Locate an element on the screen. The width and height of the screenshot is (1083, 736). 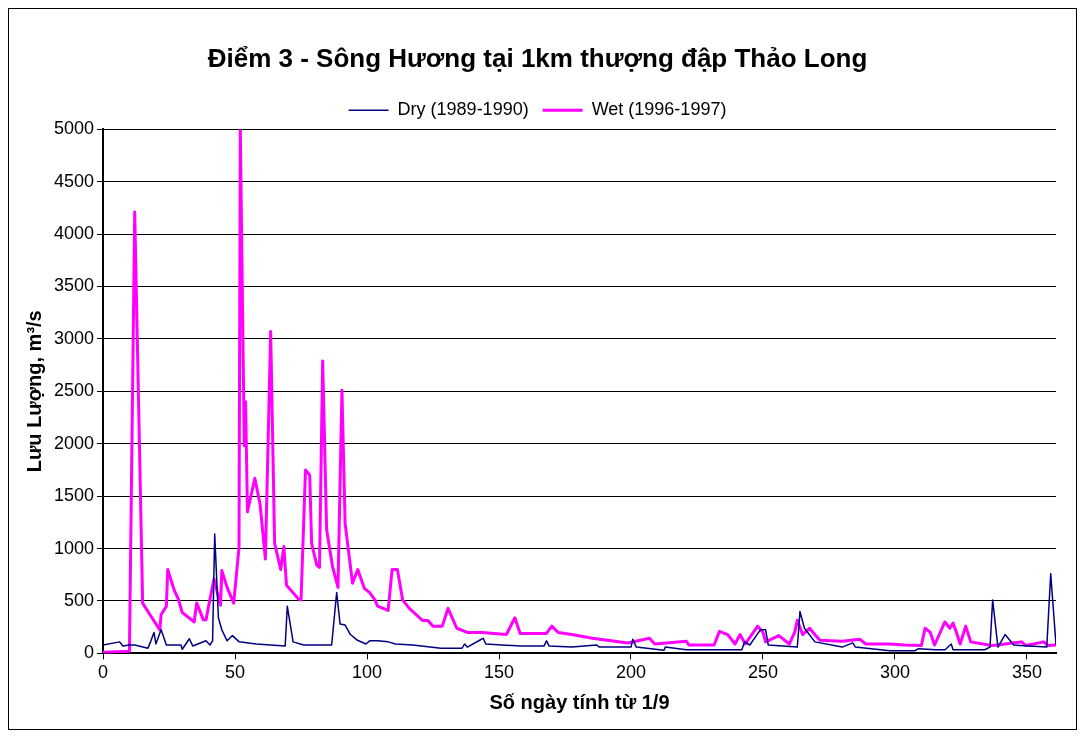
x-axis-title: Số ngày tính từ 1/9 is located at coordinates (579, 701).